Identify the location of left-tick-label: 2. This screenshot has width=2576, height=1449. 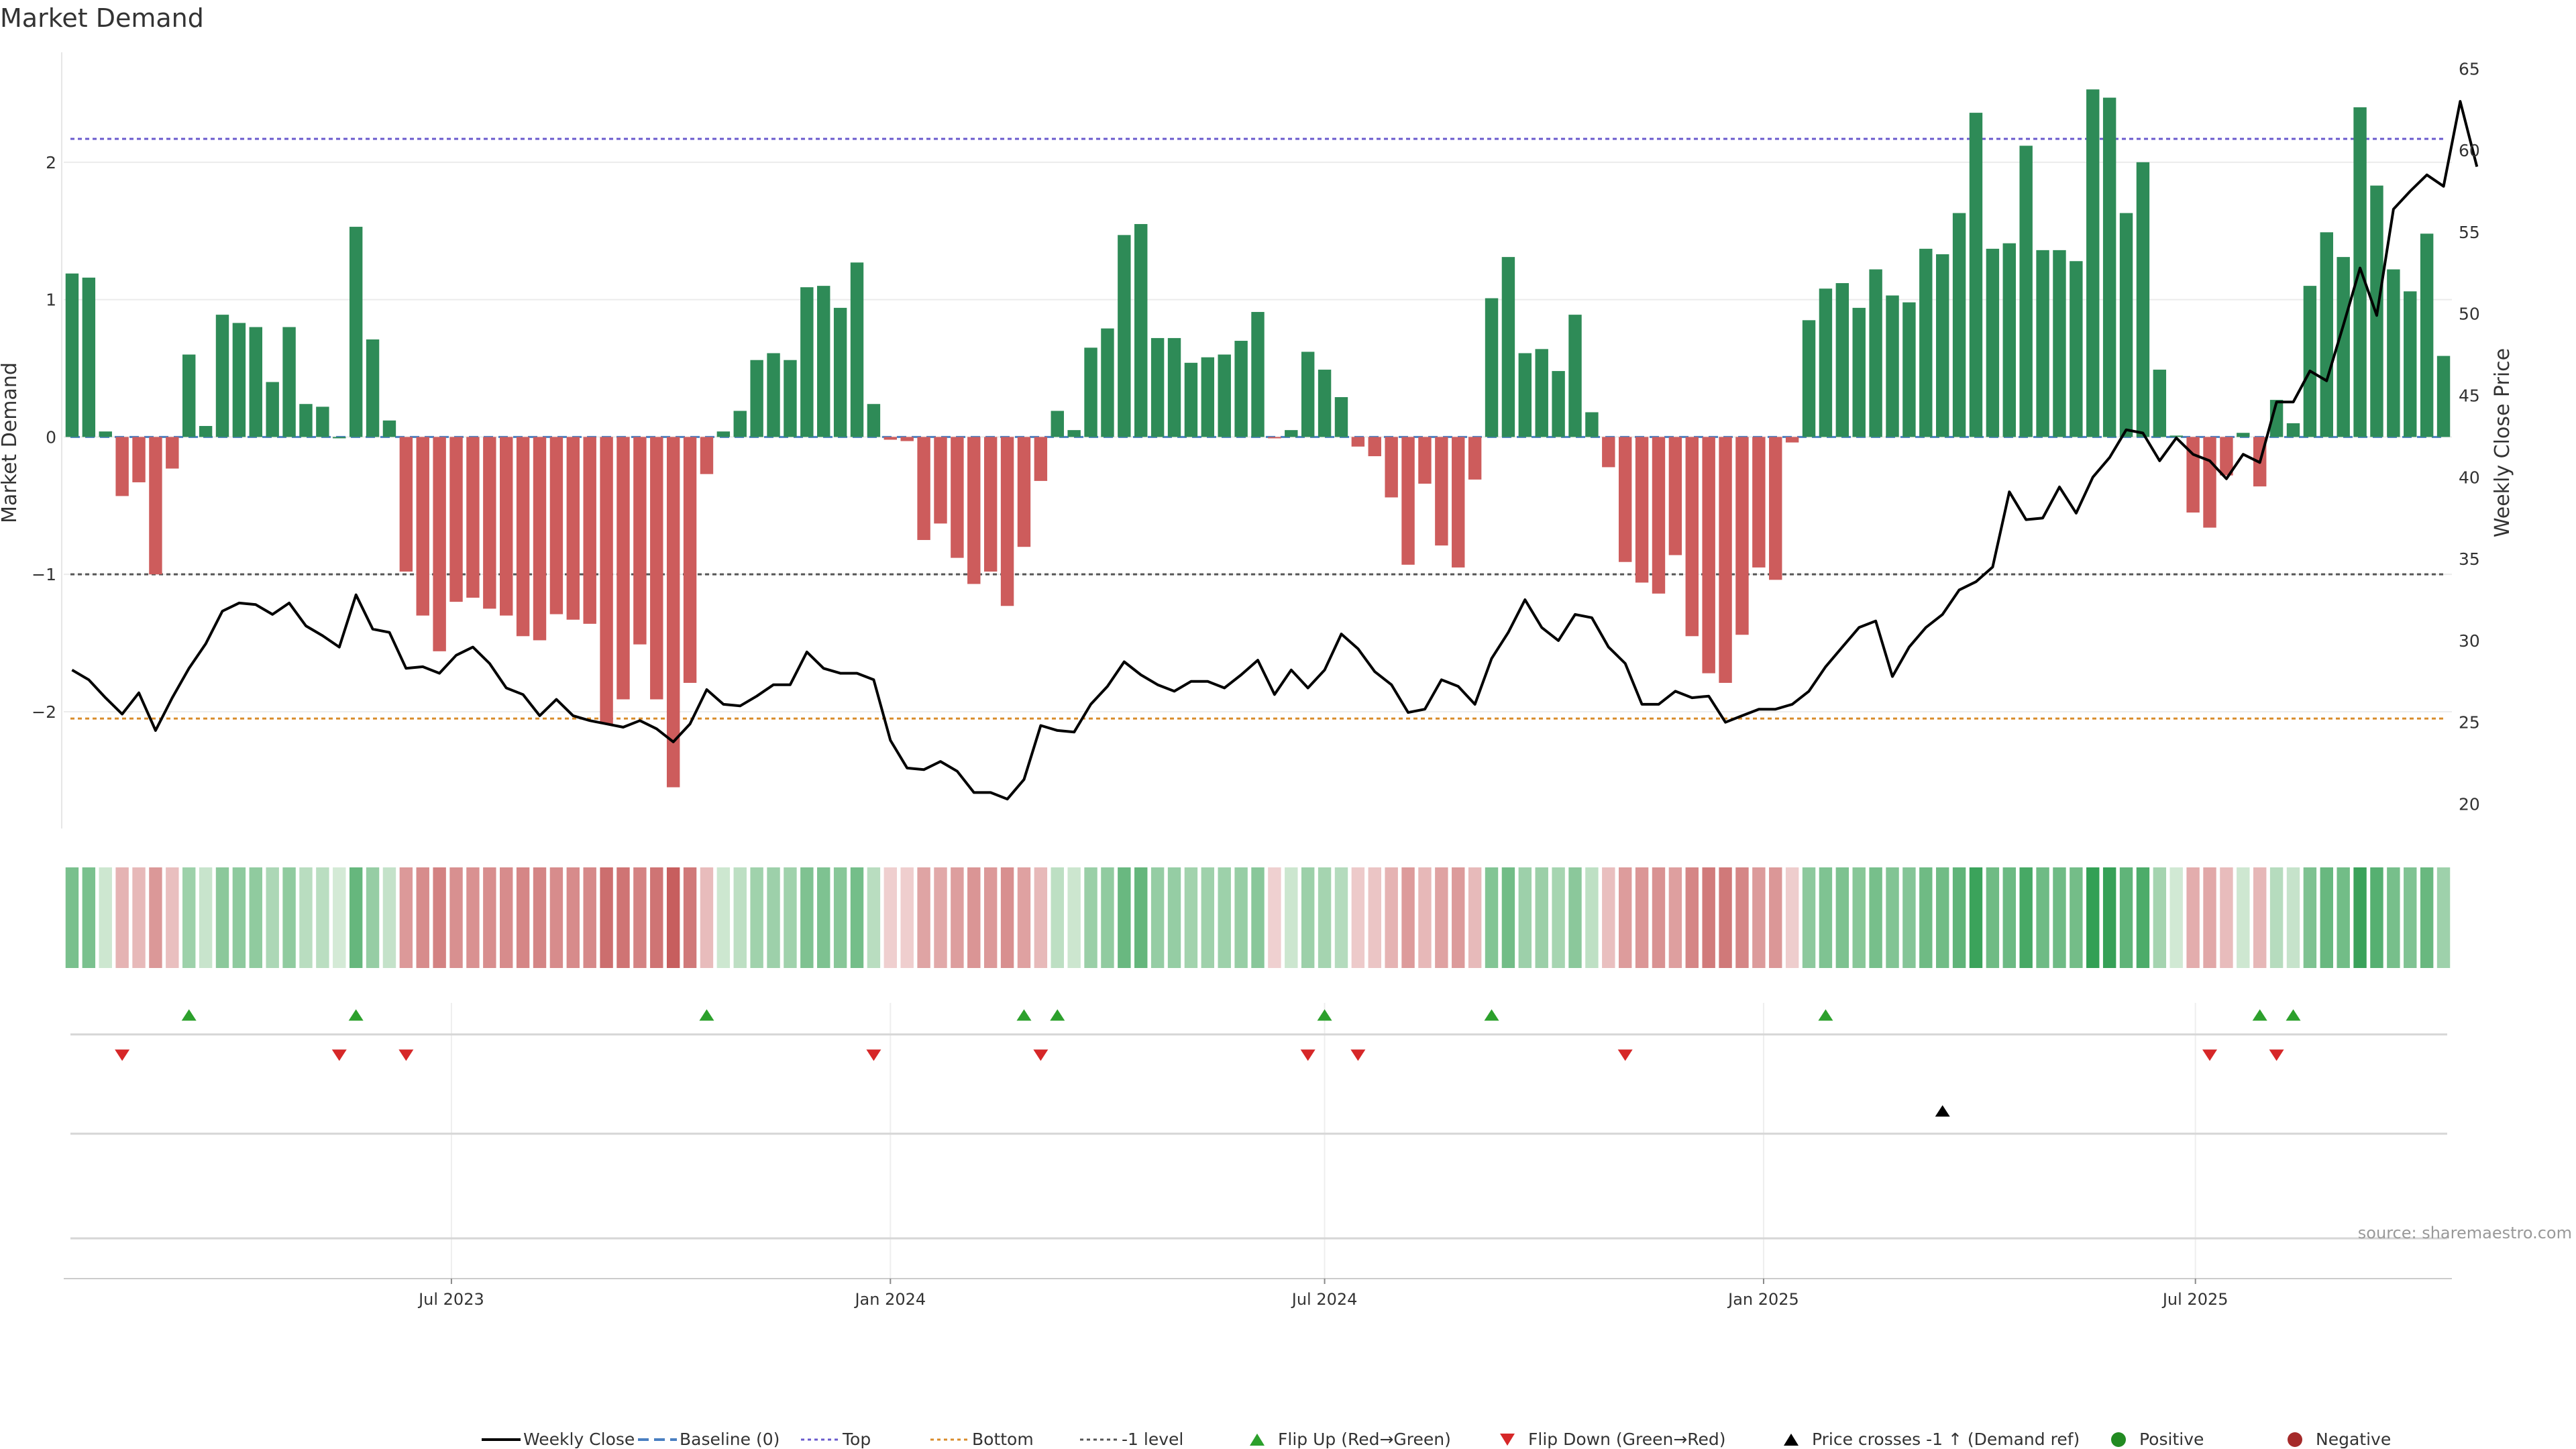
(51, 162).